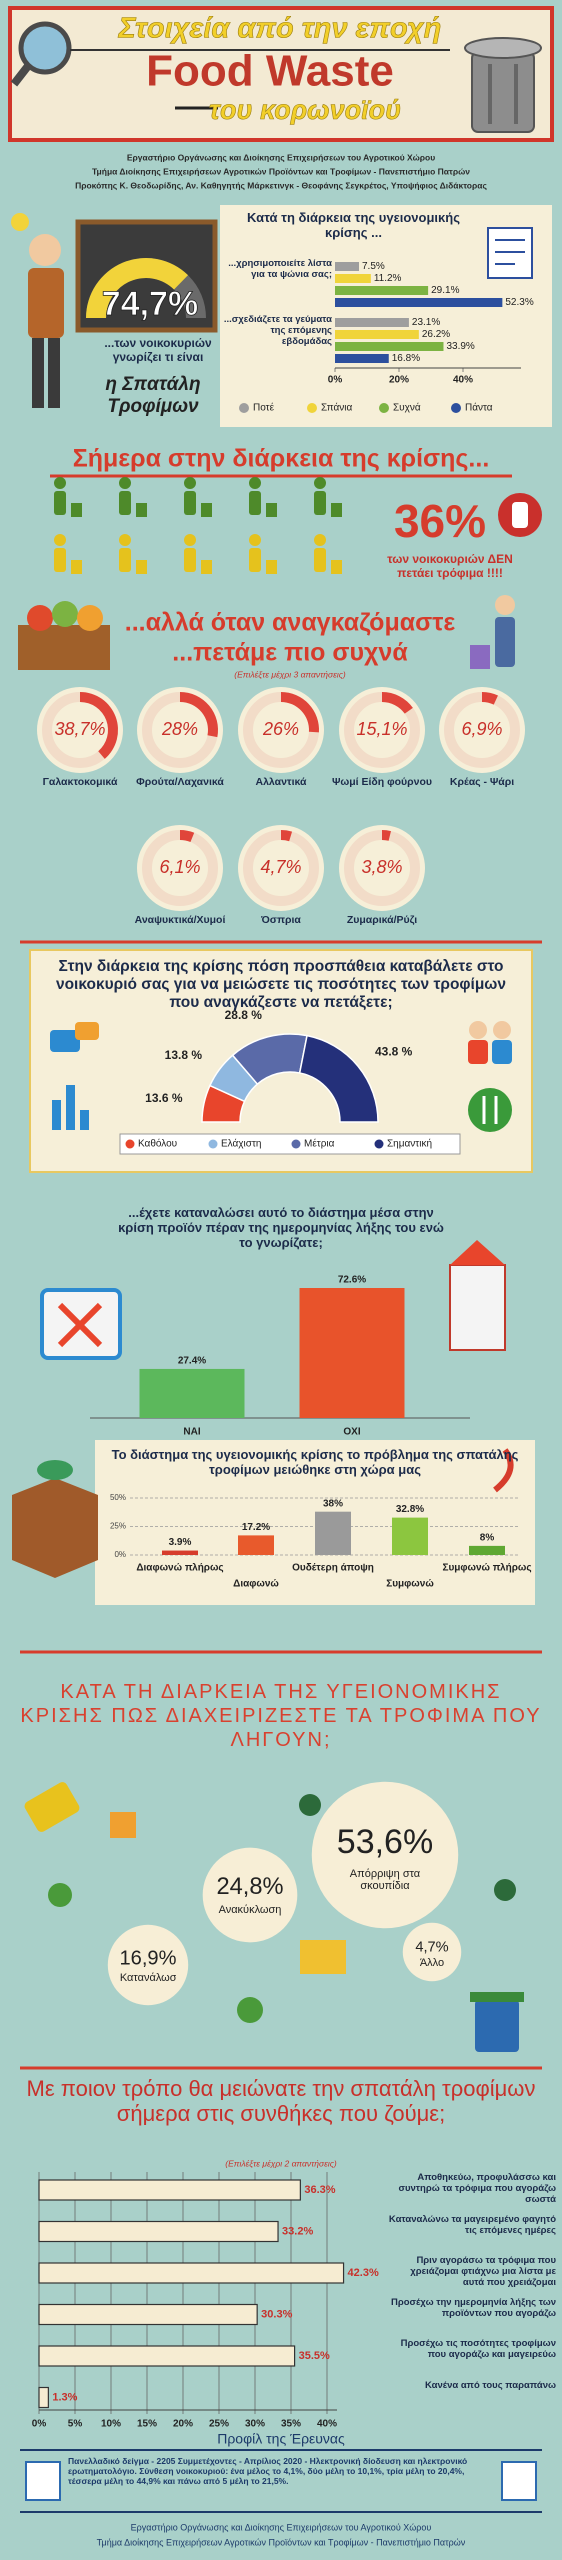 The image size is (562, 2560). Describe the element at coordinates (388, 278) in the screenshot. I see `bar-value-label: 11.2%` at that location.